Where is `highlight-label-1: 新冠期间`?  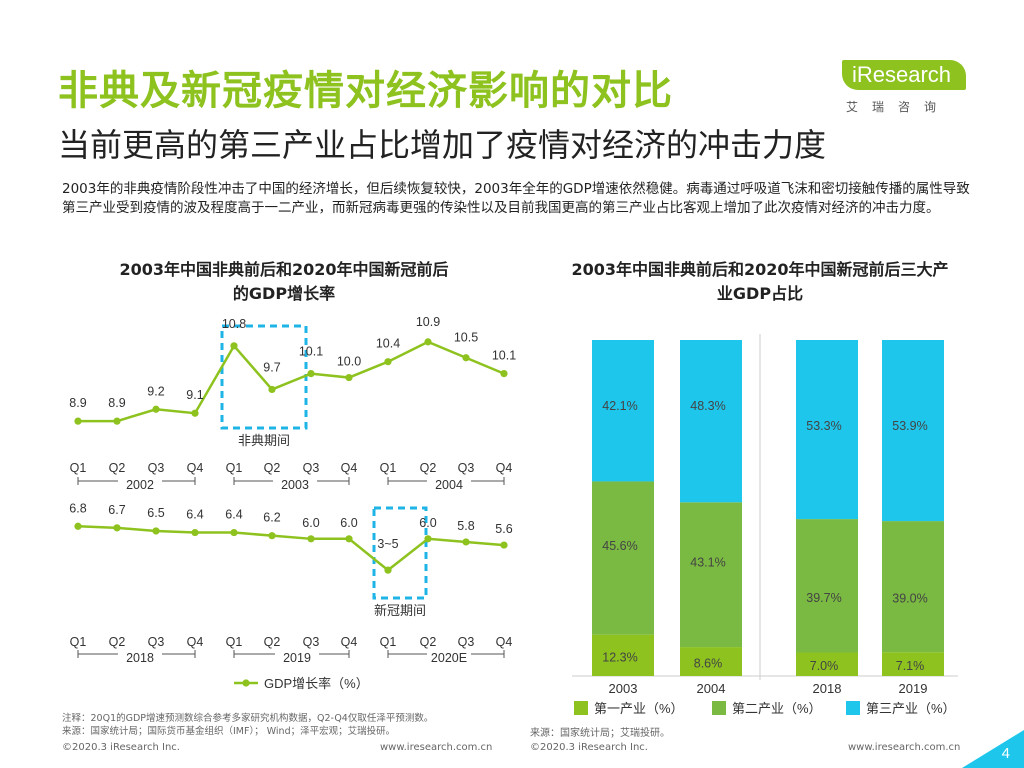 highlight-label-1: 新冠期间 is located at coordinates (400, 610).